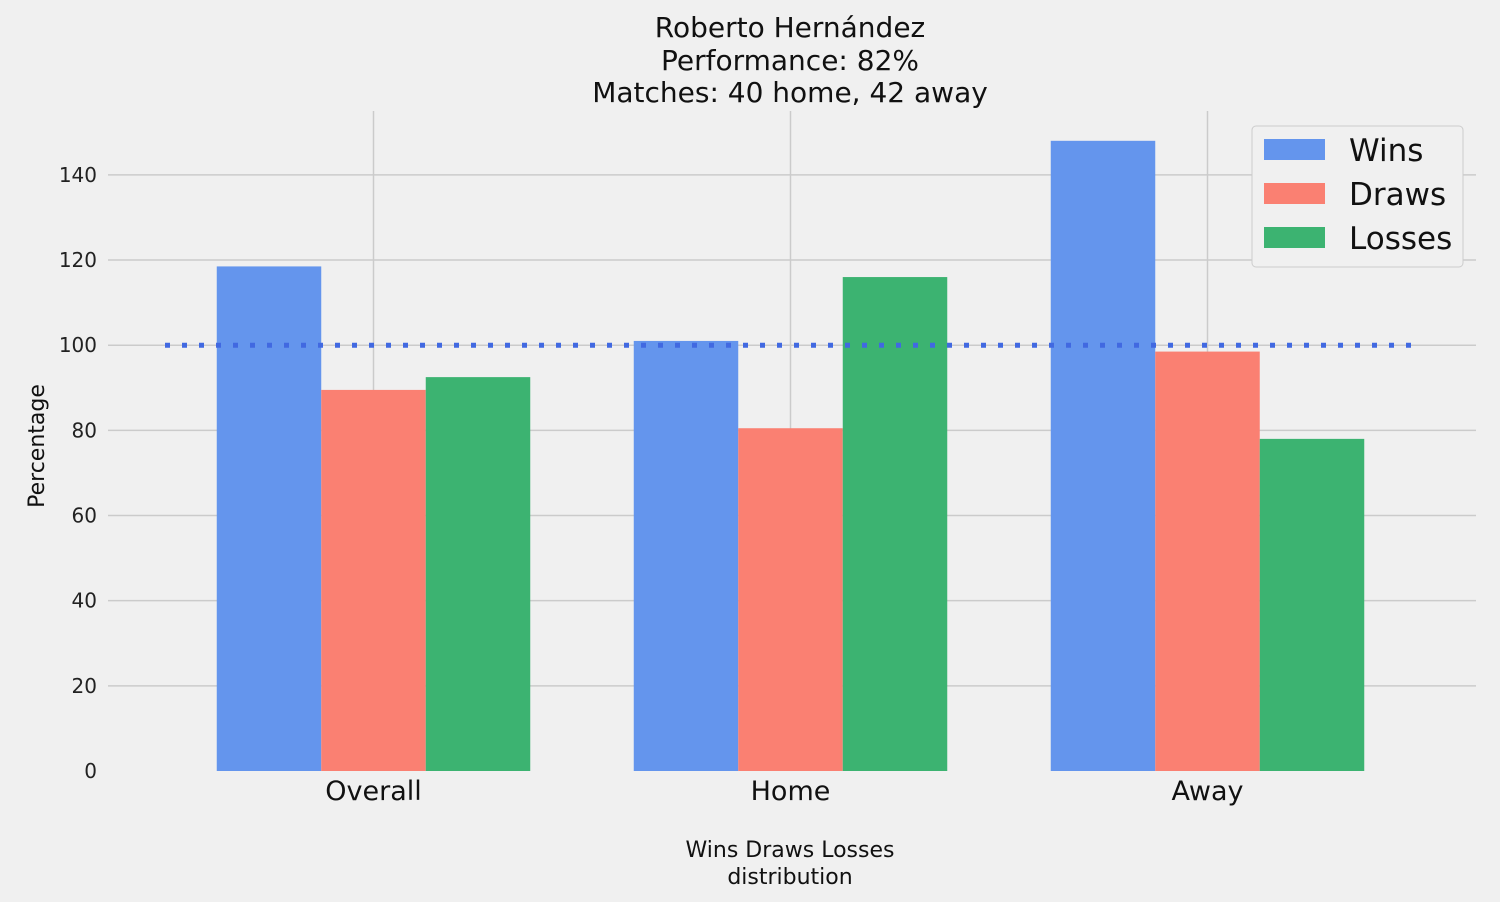  I want to click on bar-losses-away, so click(1312, 604).